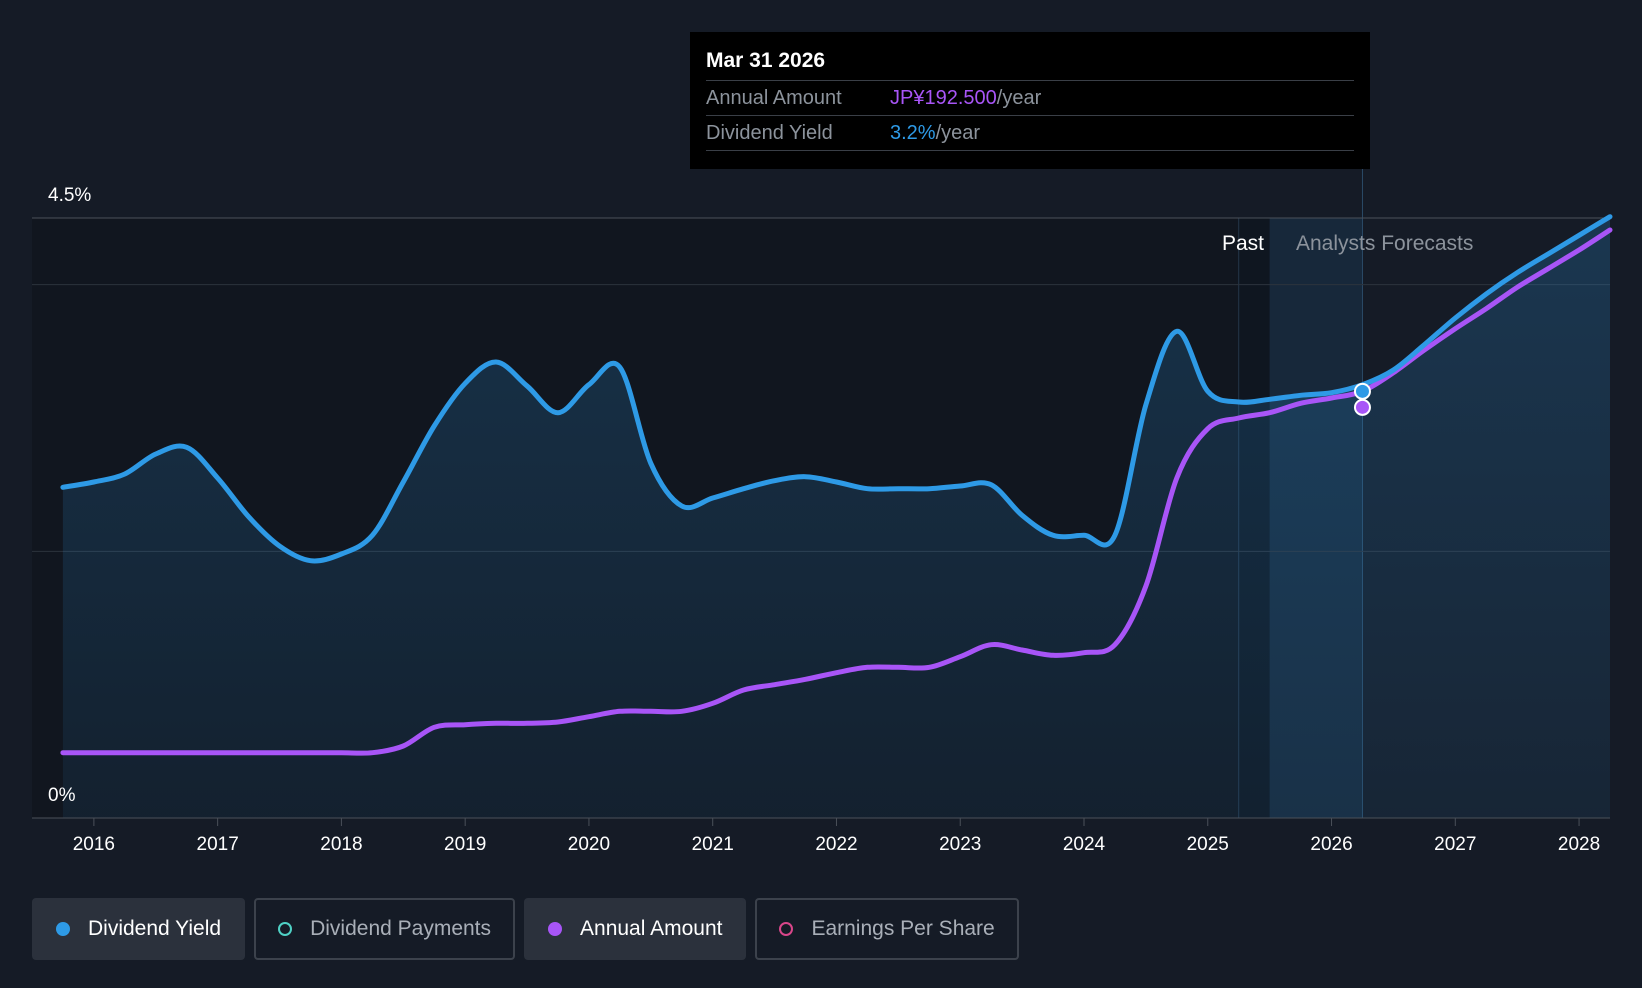  I want to click on tooltip-date: Mar 31 2026, so click(1030, 63).